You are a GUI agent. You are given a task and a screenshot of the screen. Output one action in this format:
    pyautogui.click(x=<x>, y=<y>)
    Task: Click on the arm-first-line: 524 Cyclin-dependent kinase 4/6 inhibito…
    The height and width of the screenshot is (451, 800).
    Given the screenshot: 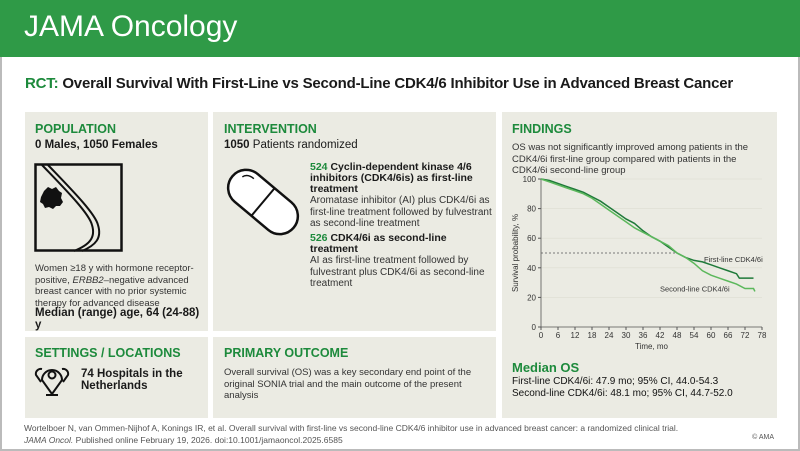 What is the action you would take?
    pyautogui.click(x=401, y=195)
    